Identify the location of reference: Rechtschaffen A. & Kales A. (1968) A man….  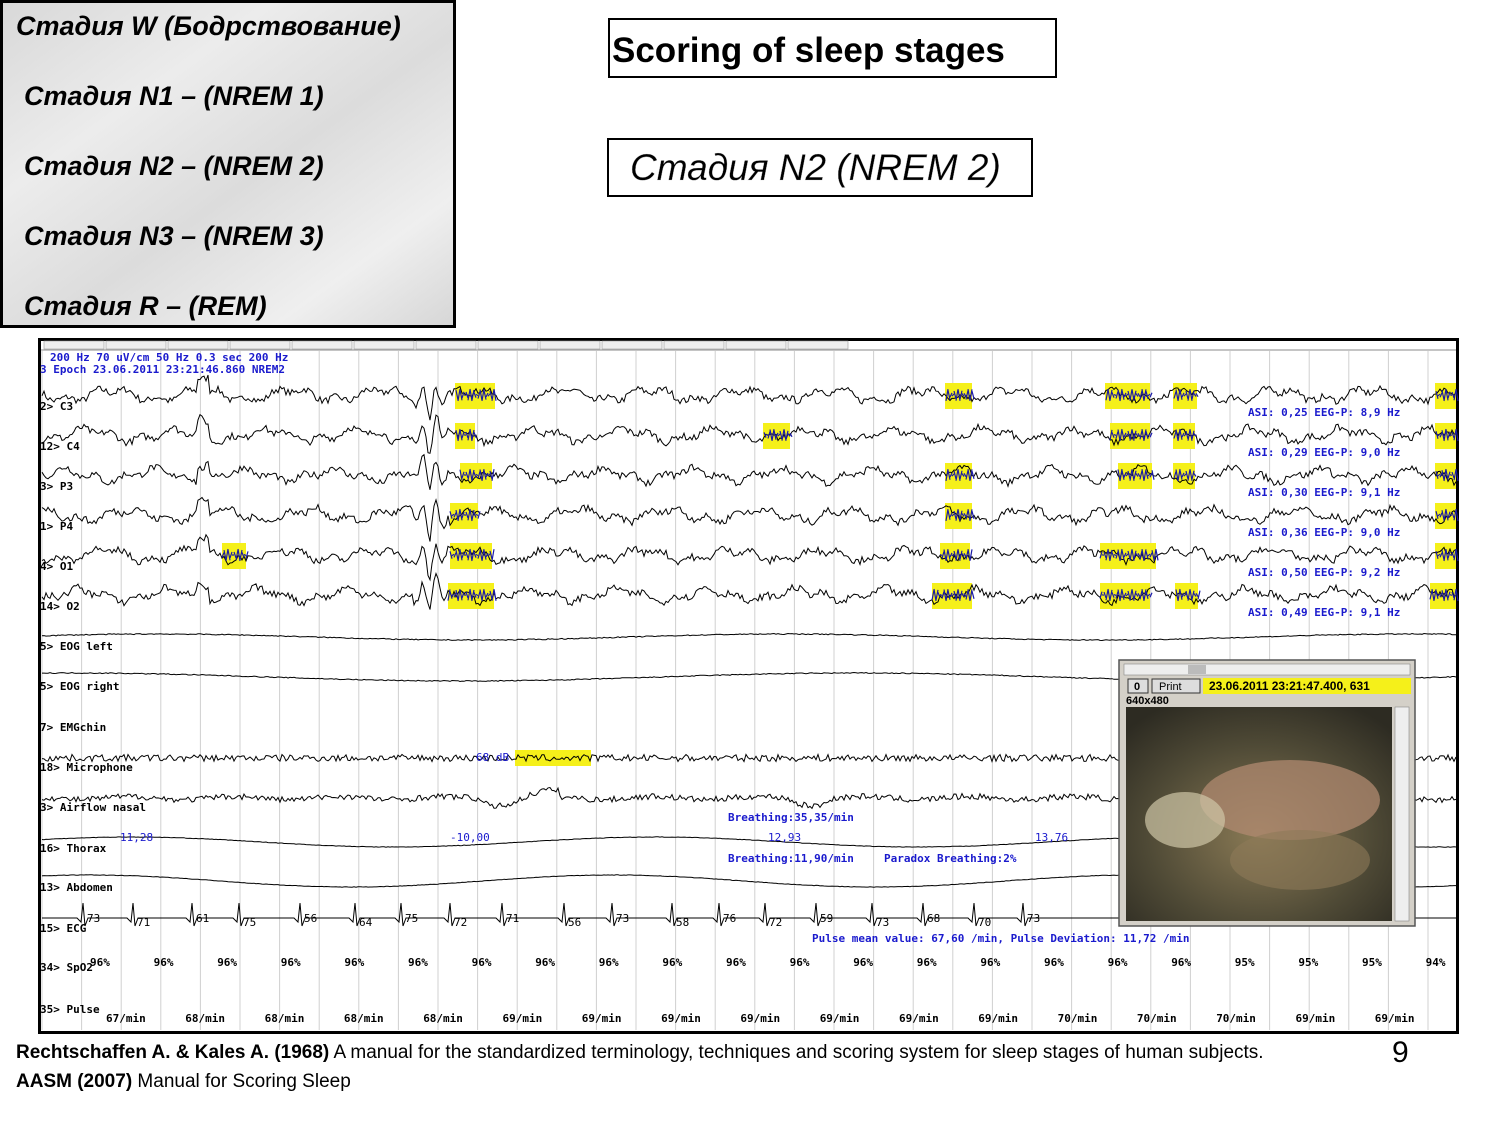
(661, 1052).